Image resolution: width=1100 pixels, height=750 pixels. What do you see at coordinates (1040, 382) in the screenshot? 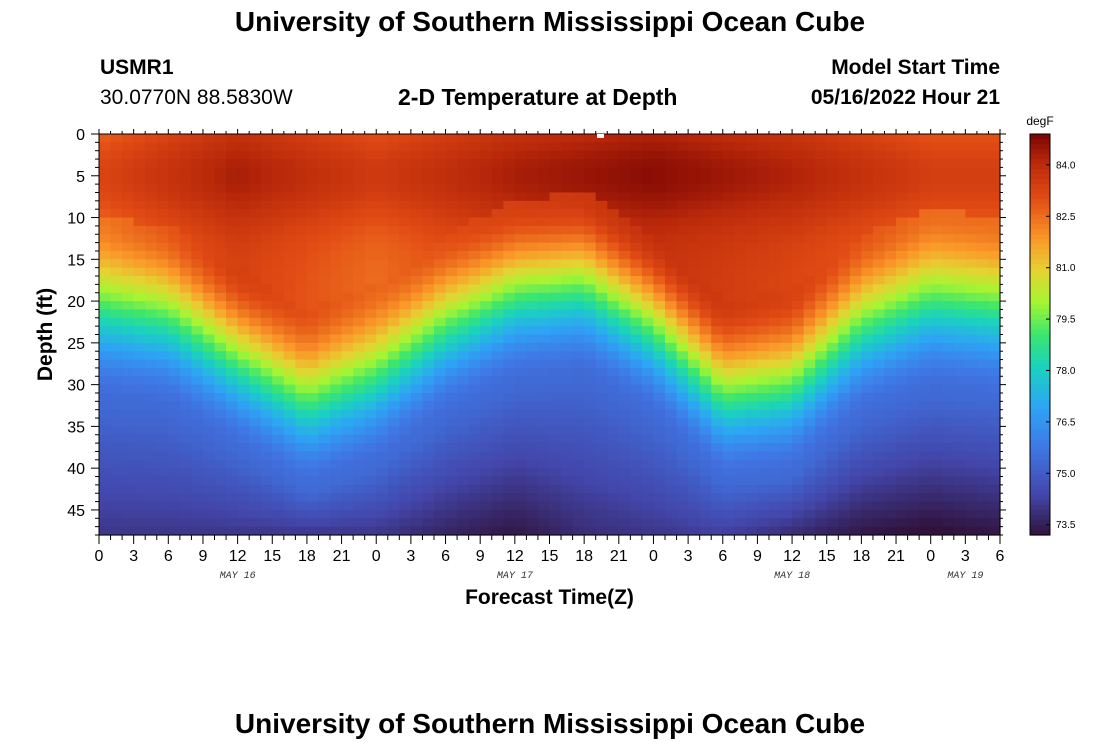
I see `colorbar-segment` at bounding box center [1040, 382].